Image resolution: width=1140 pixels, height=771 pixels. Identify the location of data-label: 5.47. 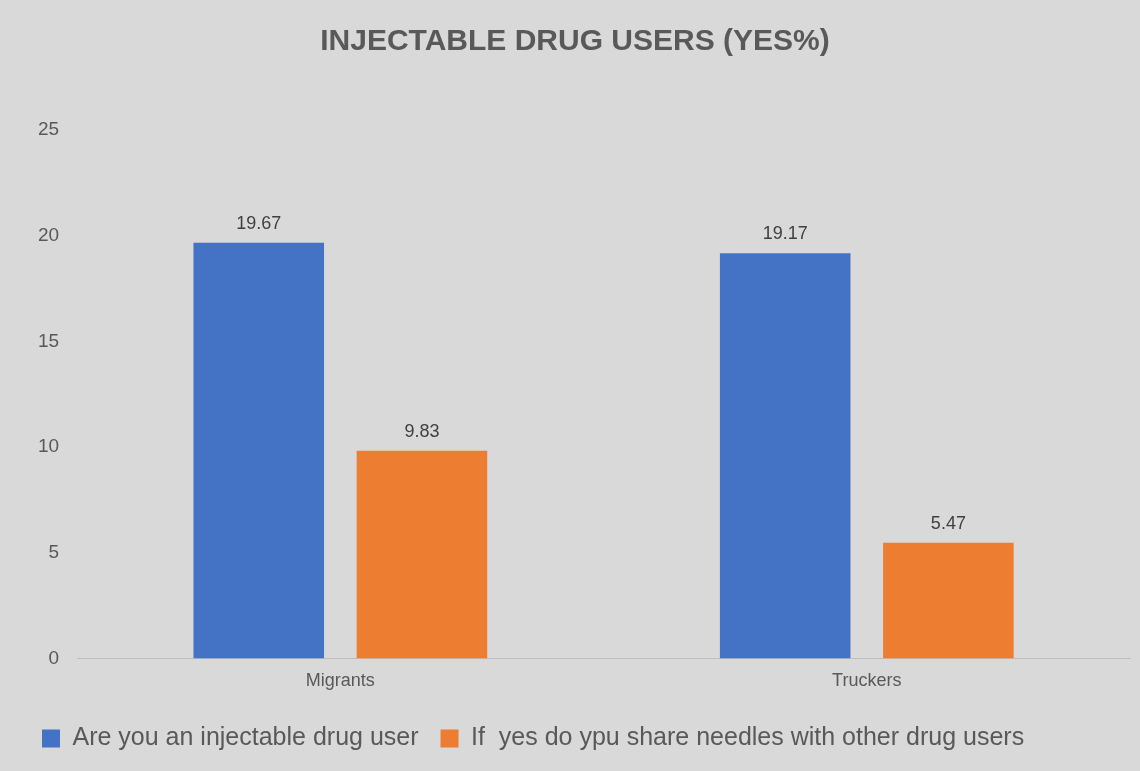
(948, 522).